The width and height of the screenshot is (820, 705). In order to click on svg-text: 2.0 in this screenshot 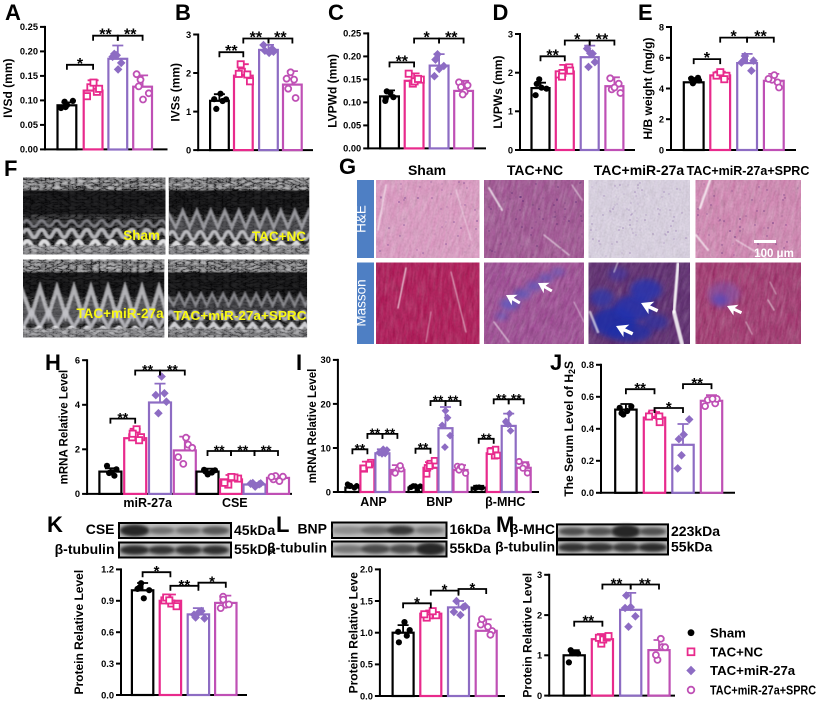, I will do `click(366, 570)`.